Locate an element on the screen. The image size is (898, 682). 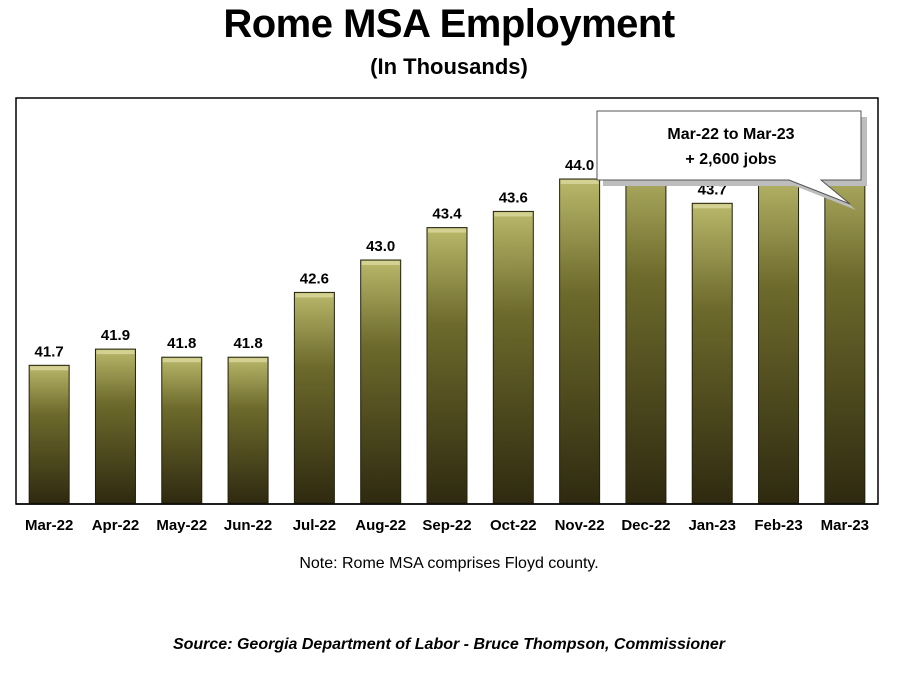
x-tick-label: Apr-22 is located at coordinates (116, 525).